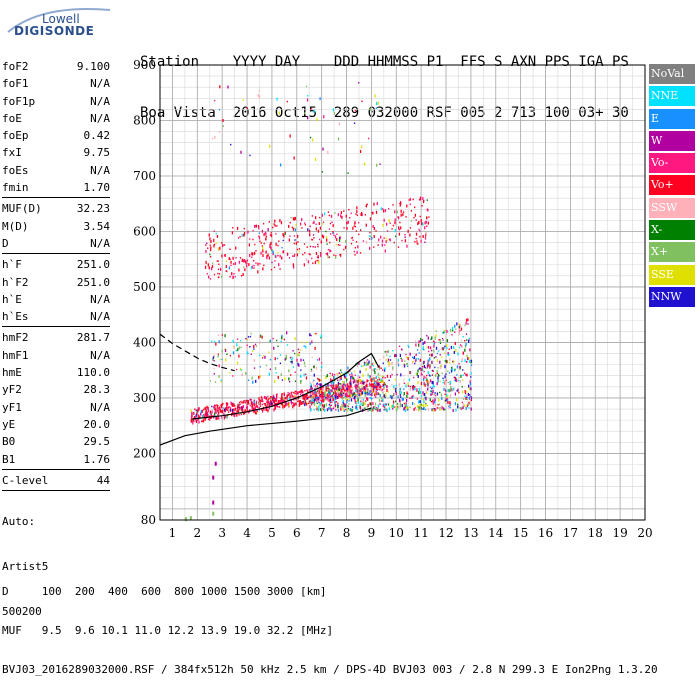 This screenshot has height=689, width=700. What do you see at coordinates (97, 136) in the screenshot?
I see `param-value: 0.42` at bounding box center [97, 136].